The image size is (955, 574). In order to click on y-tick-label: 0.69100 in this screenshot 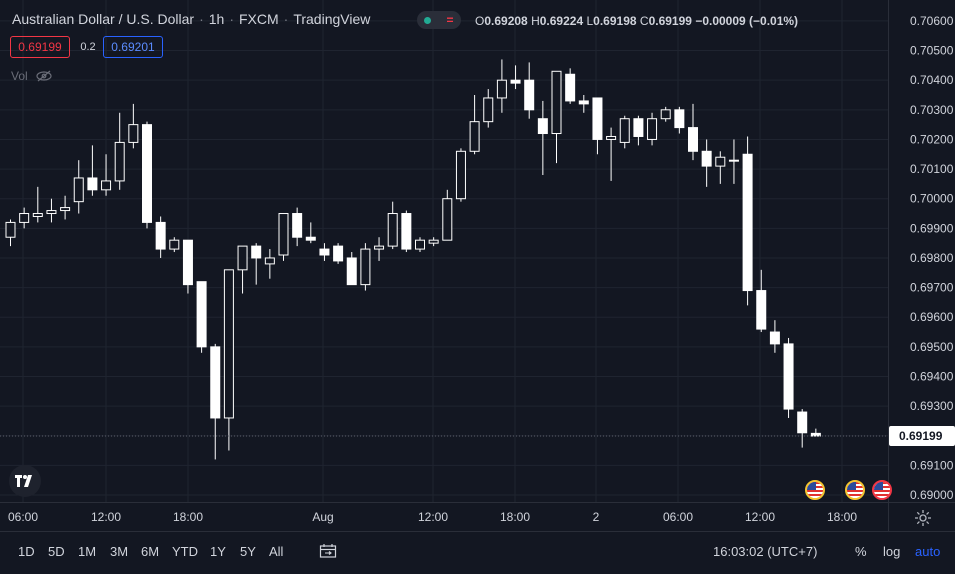, I will do `click(932, 465)`.